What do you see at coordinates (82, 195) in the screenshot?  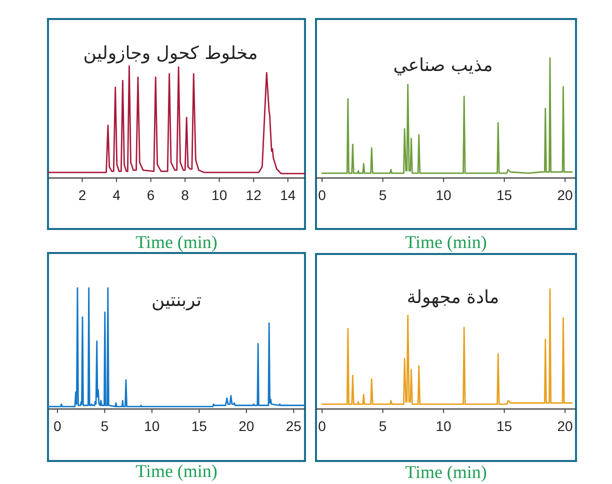 I see `x-tick-label: 2` at bounding box center [82, 195].